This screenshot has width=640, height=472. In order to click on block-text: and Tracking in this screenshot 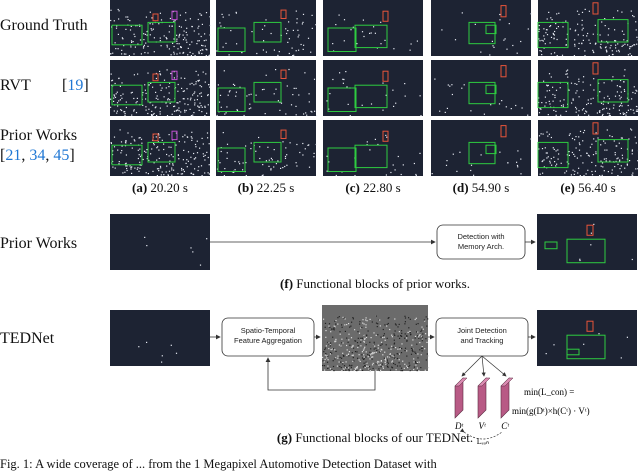, I will do `click(482, 340)`.